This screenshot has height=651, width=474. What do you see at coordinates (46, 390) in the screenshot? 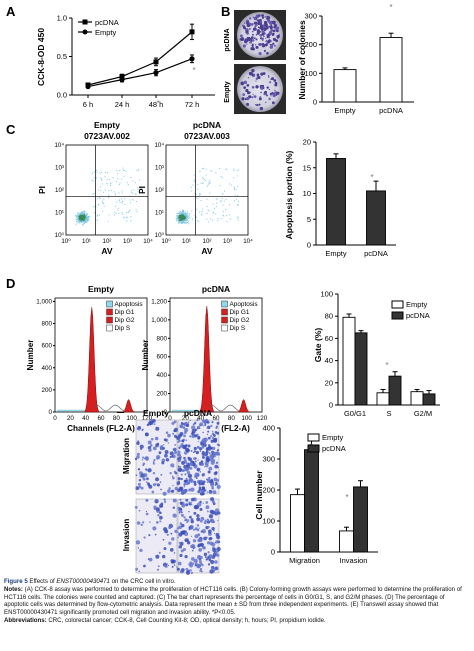
I see `d-ytick-label: 200` at bounding box center [46, 390].